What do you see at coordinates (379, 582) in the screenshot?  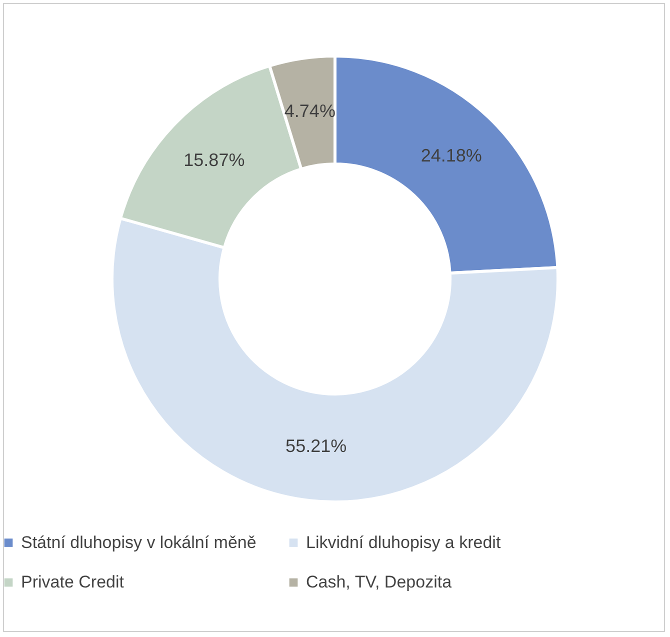 I see `legend-label: Cash, TV, Depozita` at bounding box center [379, 582].